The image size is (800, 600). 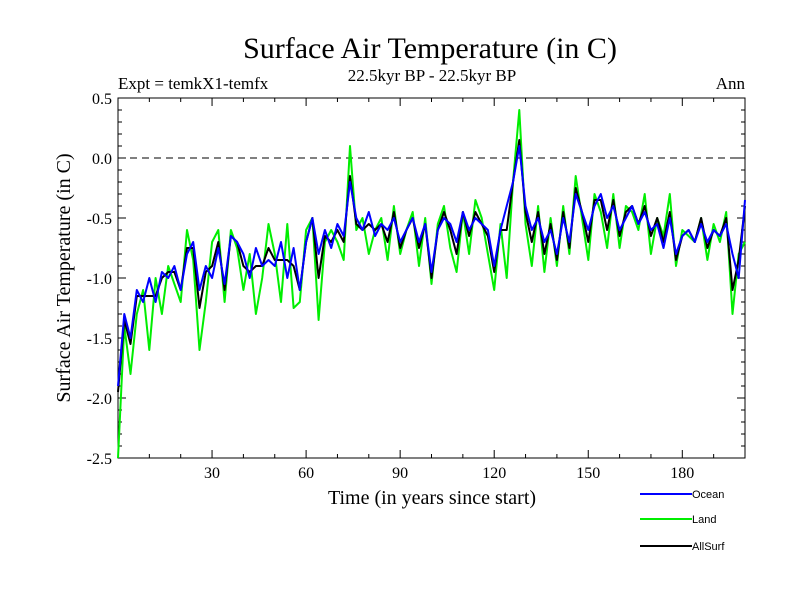 What do you see at coordinates (306, 473) in the screenshot?
I see `x-tick-label: 60` at bounding box center [306, 473].